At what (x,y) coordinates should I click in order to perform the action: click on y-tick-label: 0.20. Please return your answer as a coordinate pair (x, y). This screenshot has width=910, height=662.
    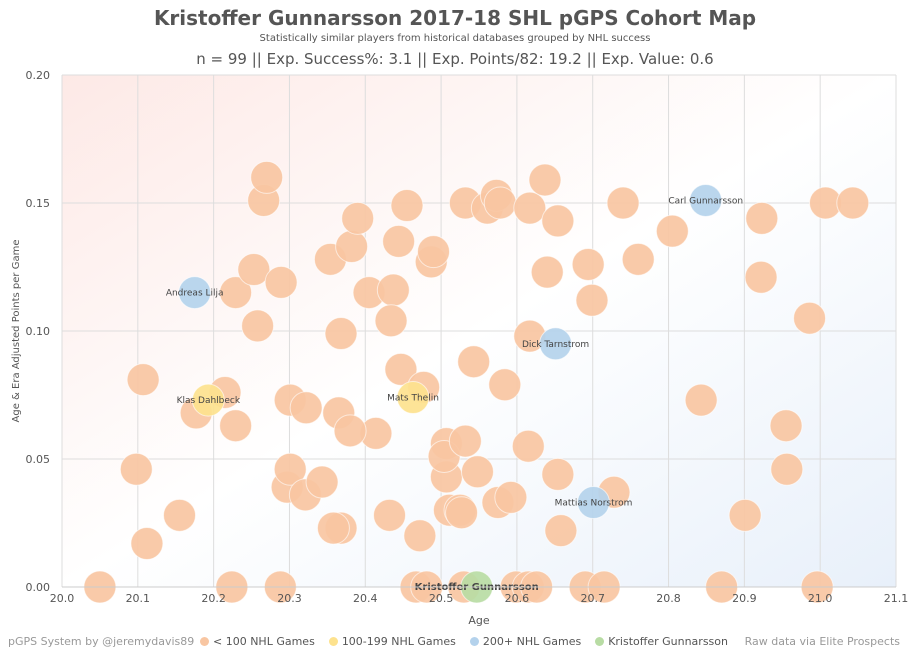
    Looking at the image, I should click on (38, 75).